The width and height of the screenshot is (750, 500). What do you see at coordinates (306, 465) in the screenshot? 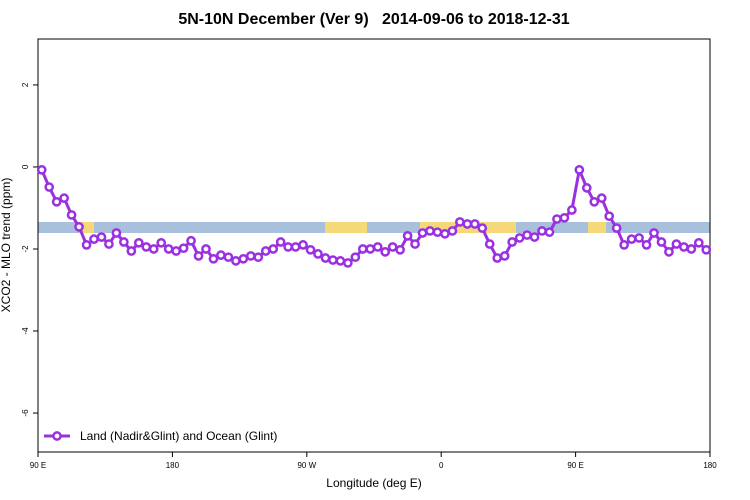
I see `x-tick-label: 90 W` at bounding box center [306, 465].